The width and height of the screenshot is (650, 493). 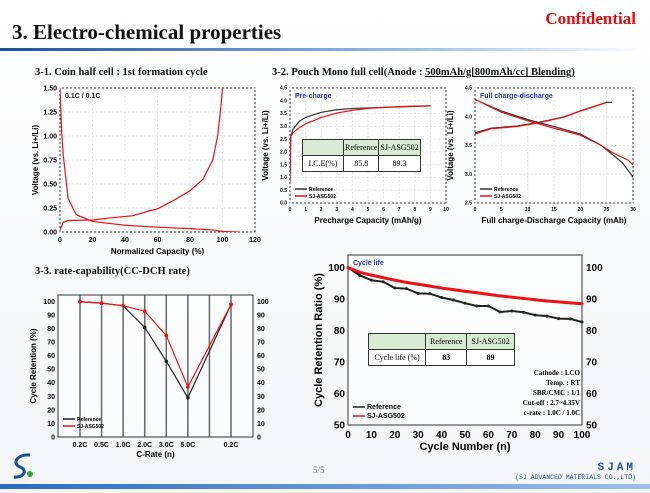 What do you see at coordinates (419, 435) in the screenshot?
I see `cycle-xtick-label: 30` at bounding box center [419, 435].